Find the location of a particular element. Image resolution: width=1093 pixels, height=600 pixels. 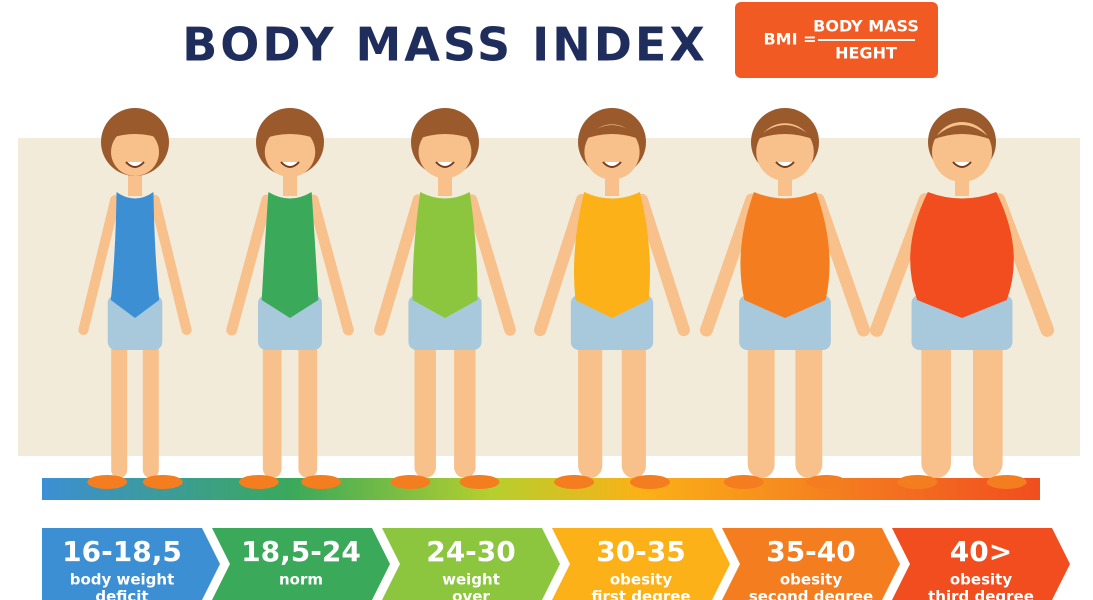

description: second degree is located at coordinates (811, 594).